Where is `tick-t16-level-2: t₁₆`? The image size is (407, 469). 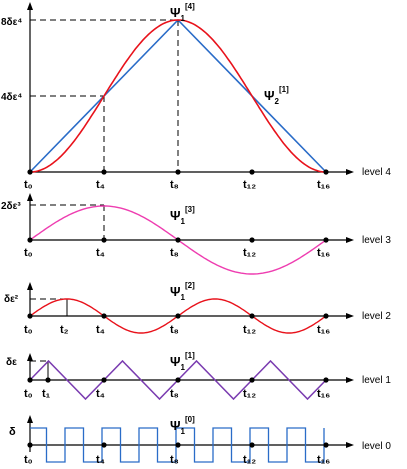 tick-t16-level-2: t₁₆ is located at coordinates (323, 330).